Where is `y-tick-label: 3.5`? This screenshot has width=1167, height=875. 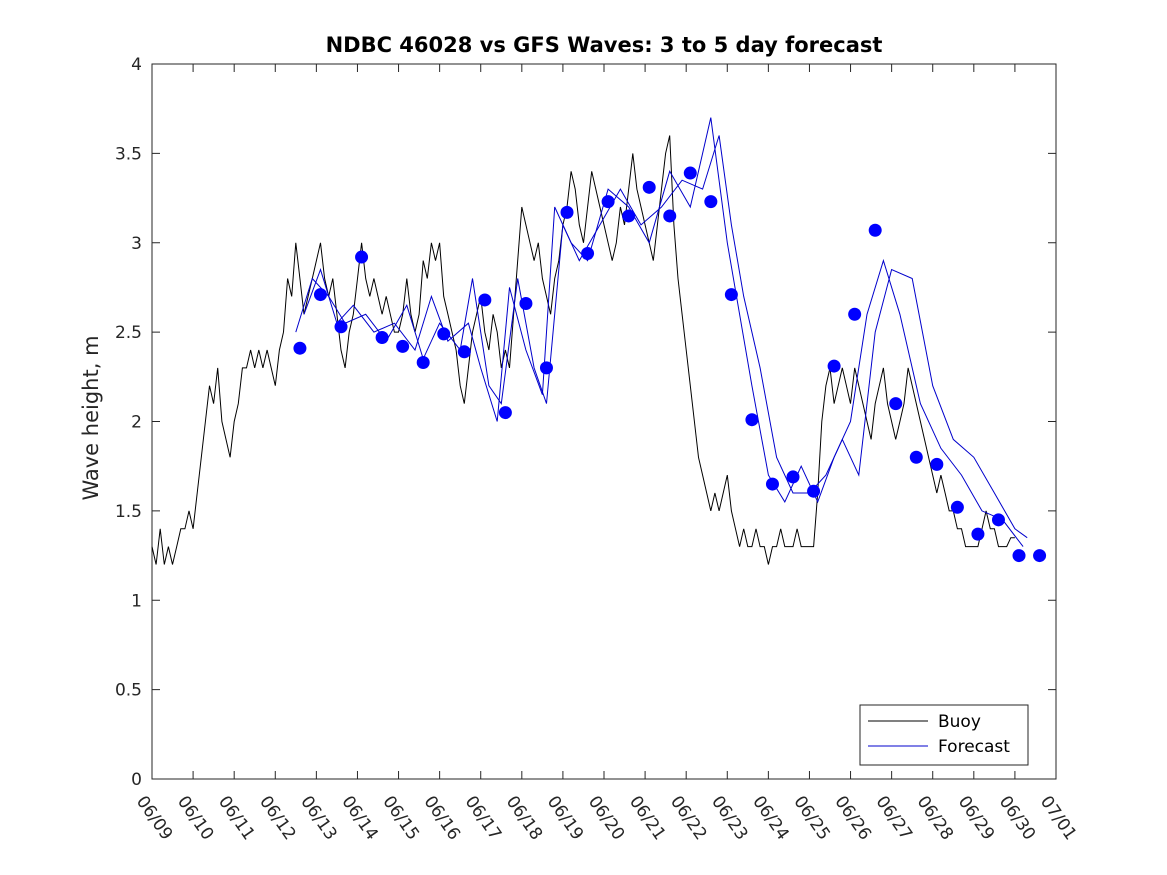 y-tick-label: 3.5 is located at coordinates (128, 154).